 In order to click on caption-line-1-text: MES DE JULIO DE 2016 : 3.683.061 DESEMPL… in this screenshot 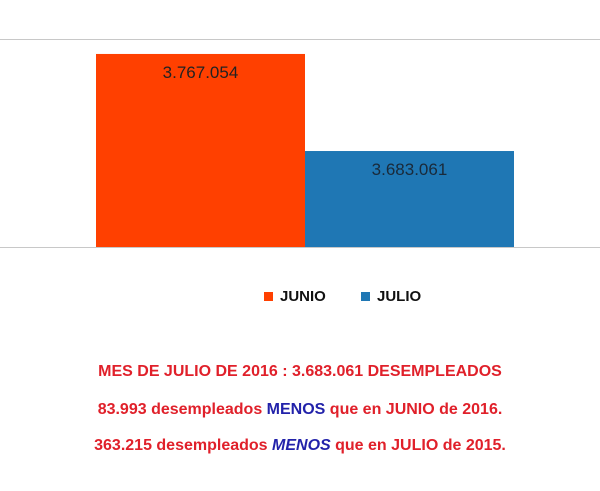, I will do `click(300, 371)`.